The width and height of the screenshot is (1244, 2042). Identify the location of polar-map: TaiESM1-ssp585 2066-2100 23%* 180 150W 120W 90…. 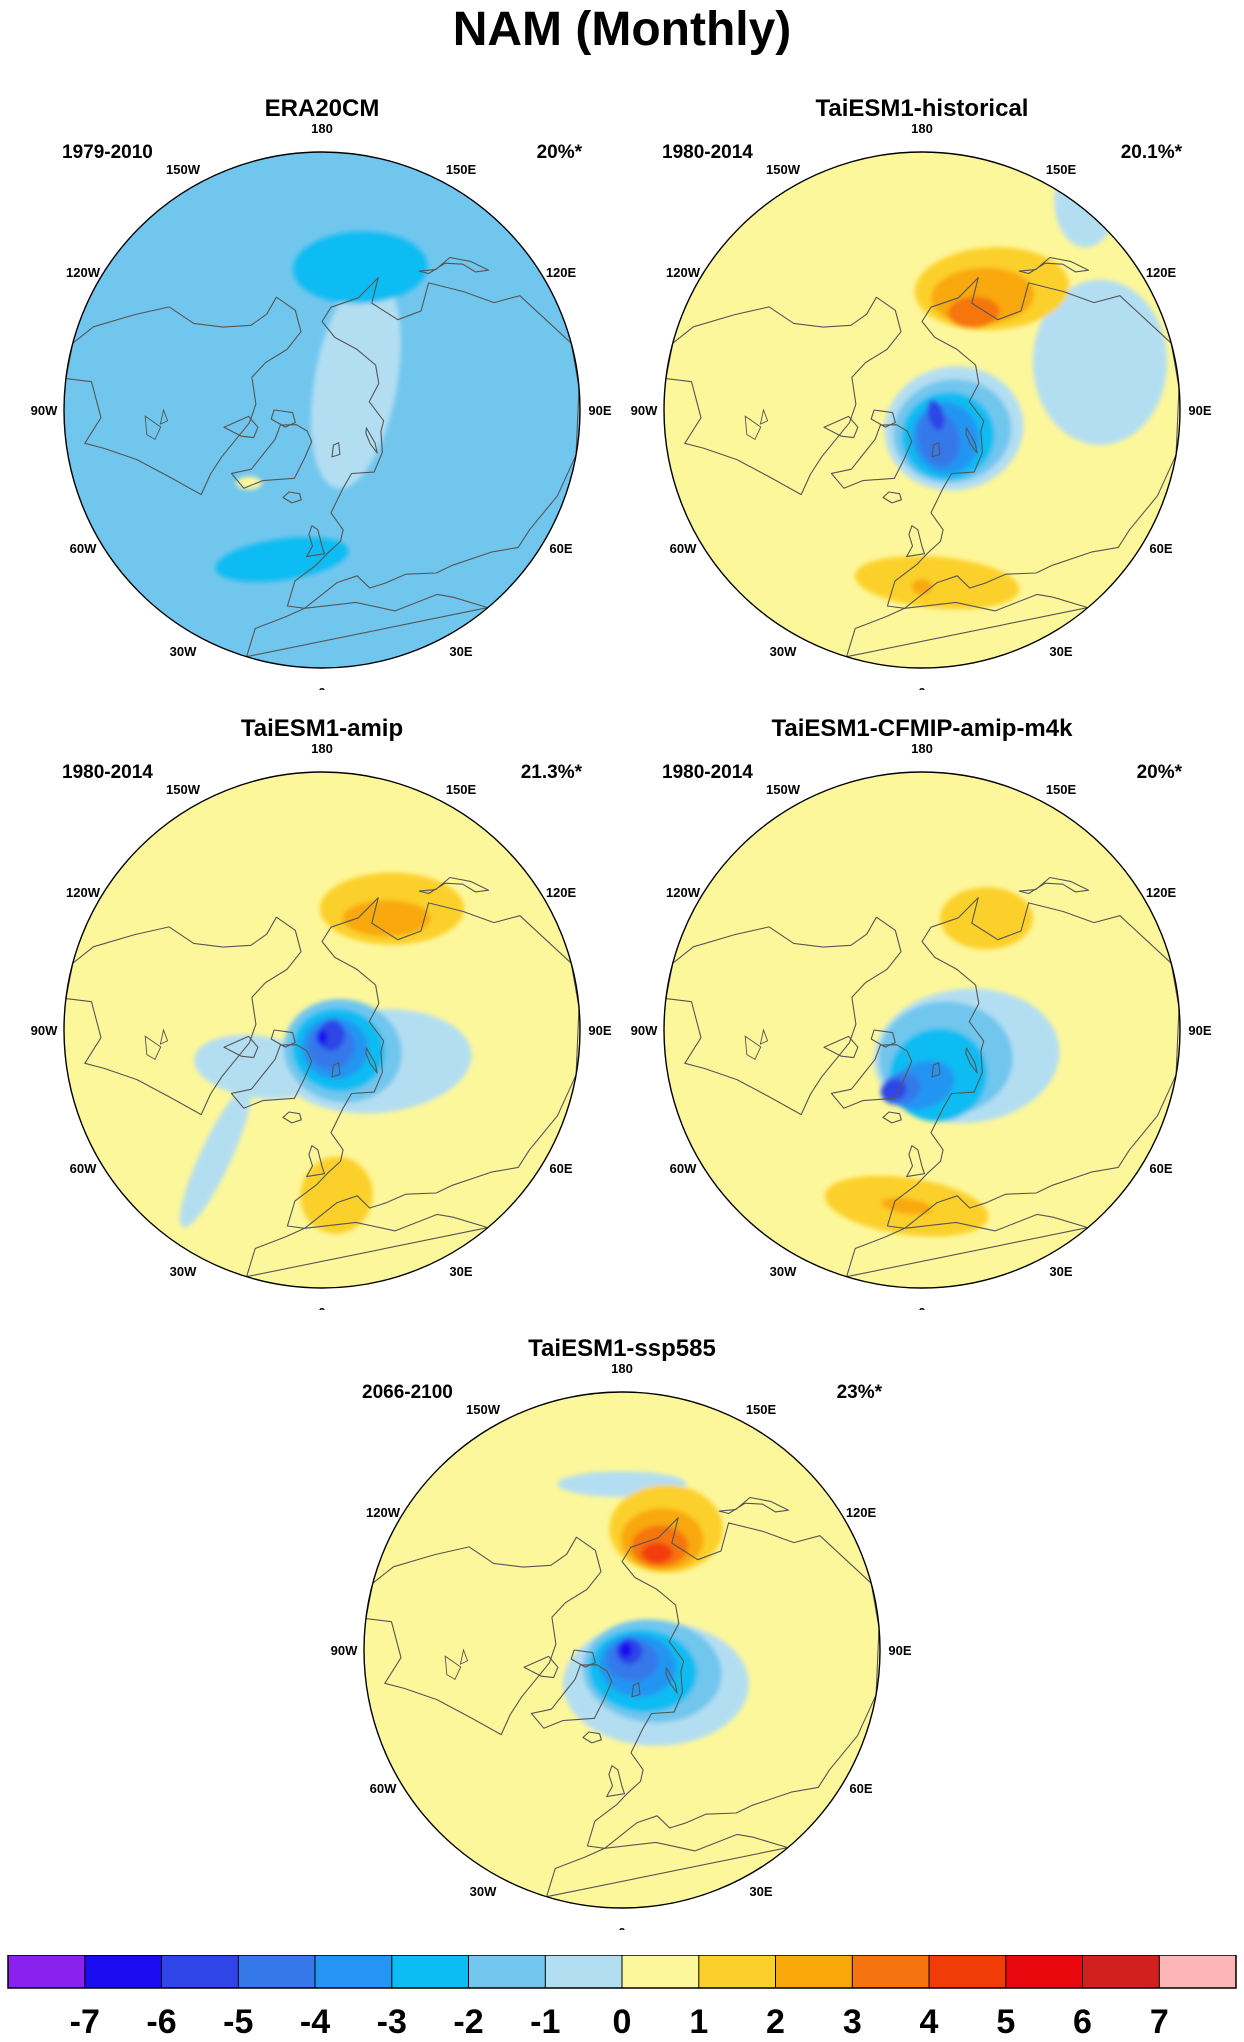
(621, 1632).